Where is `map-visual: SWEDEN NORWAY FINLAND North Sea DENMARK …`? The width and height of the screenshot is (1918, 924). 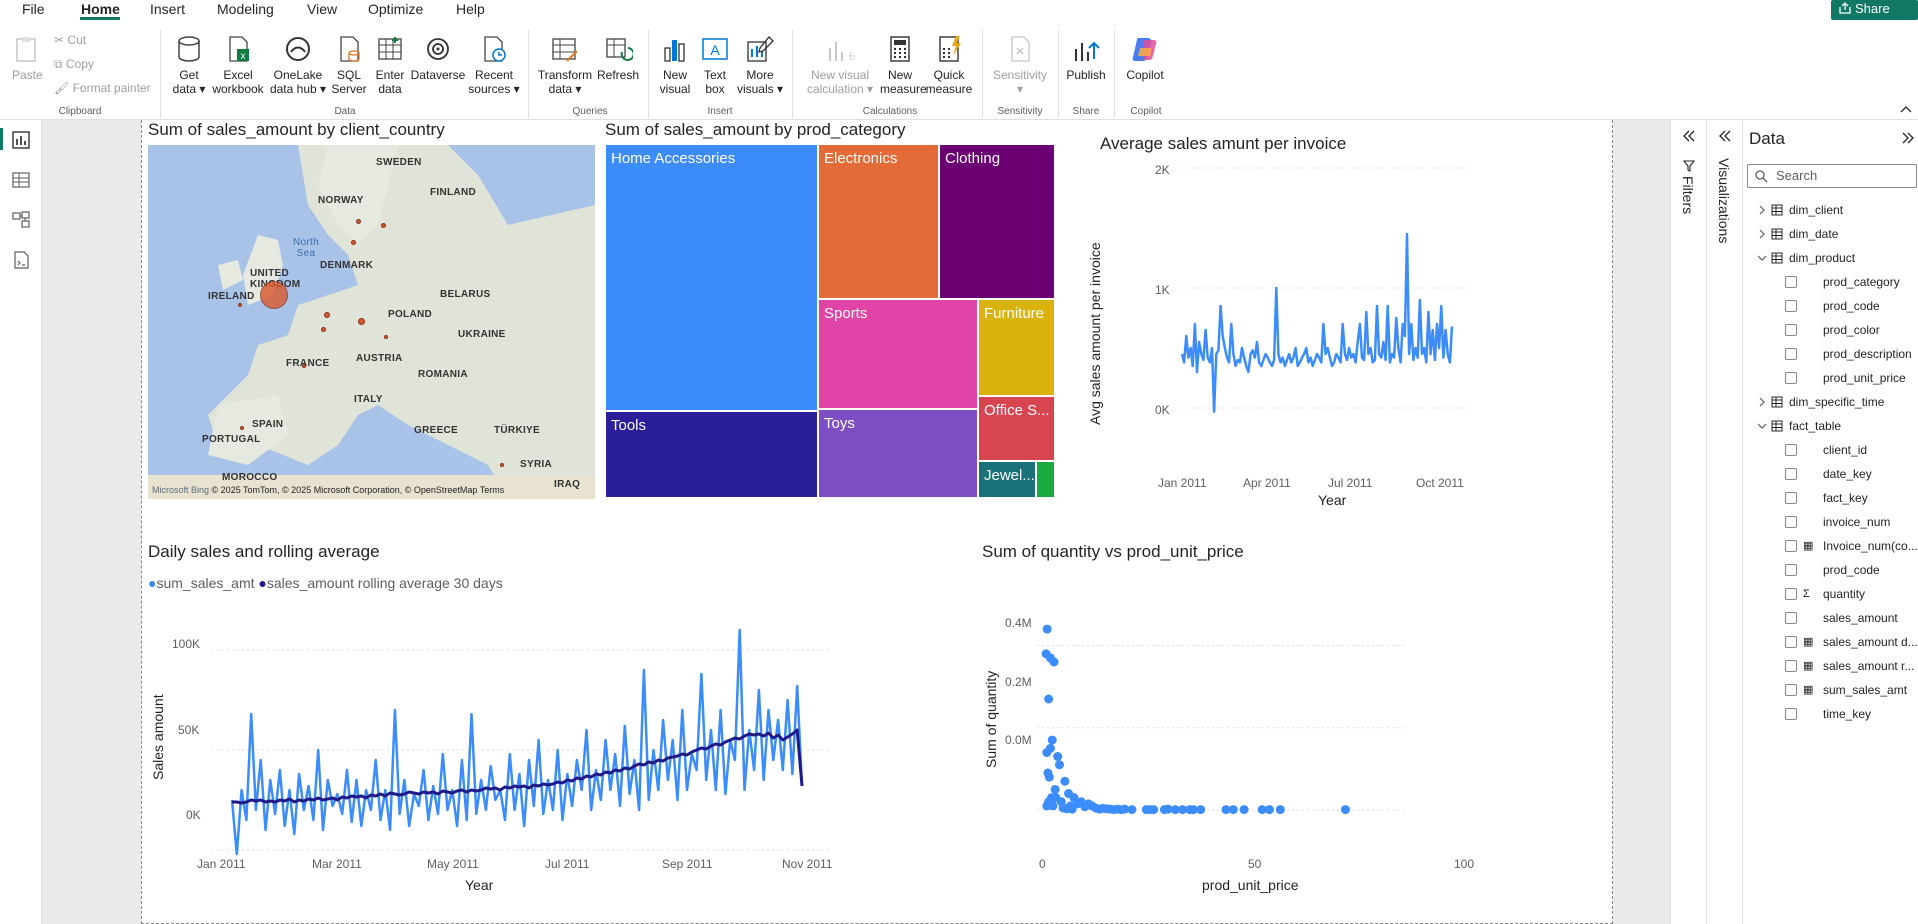 map-visual: SWEDEN NORWAY FINLAND North Sea DENMARK … is located at coordinates (371, 322).